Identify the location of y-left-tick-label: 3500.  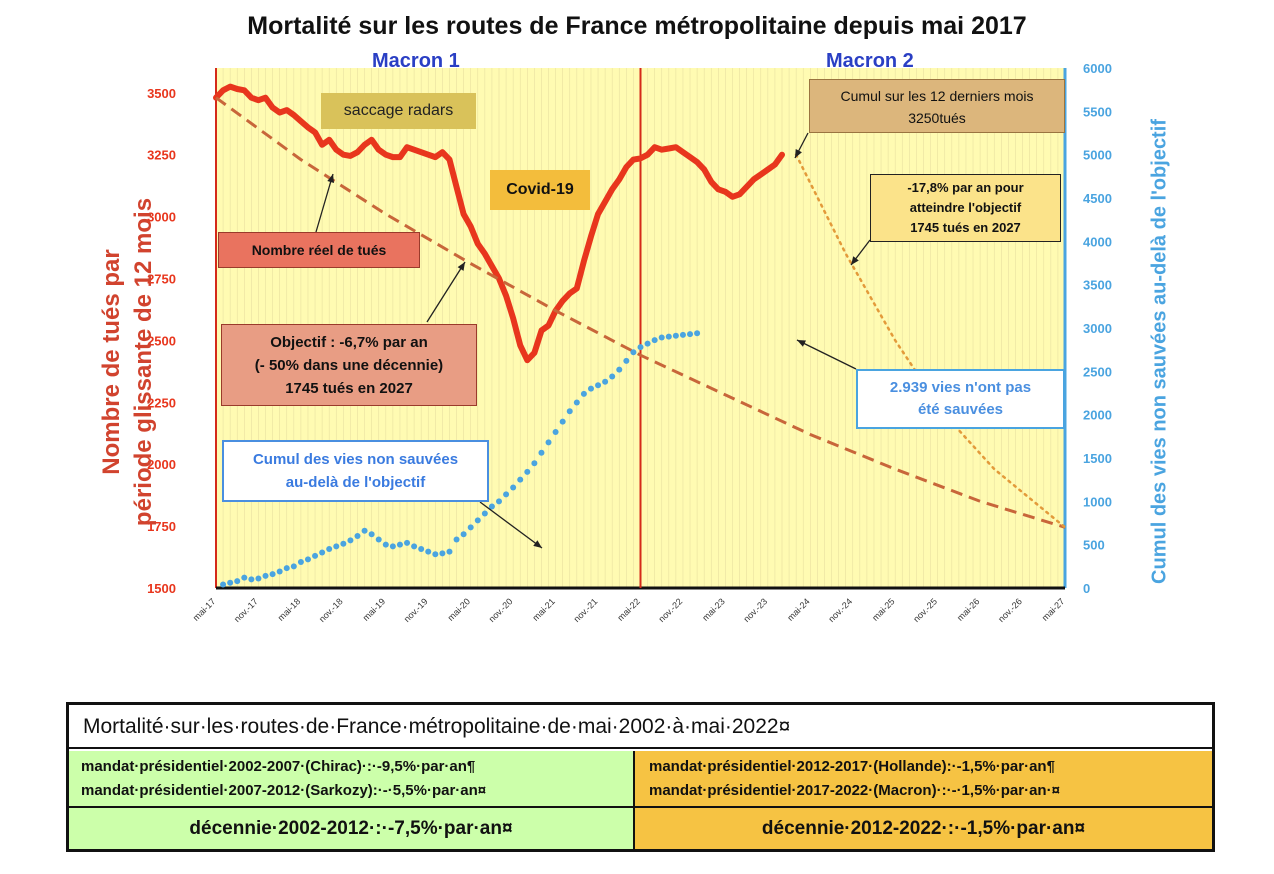
(161, 93).